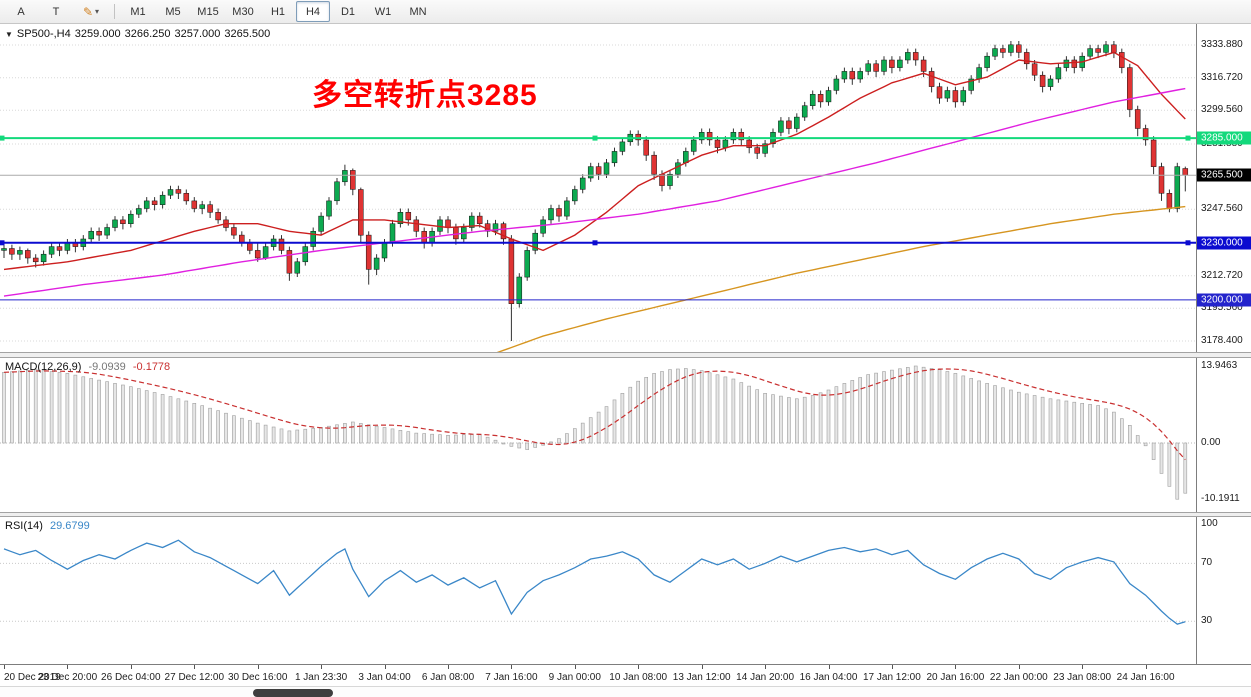 The width and height of the screenshot is (1251, 697). What do you see at coordinates (21, 11) in the screenshot?
I see `arrow-tool-button: A` at bounding box center [21, 11].